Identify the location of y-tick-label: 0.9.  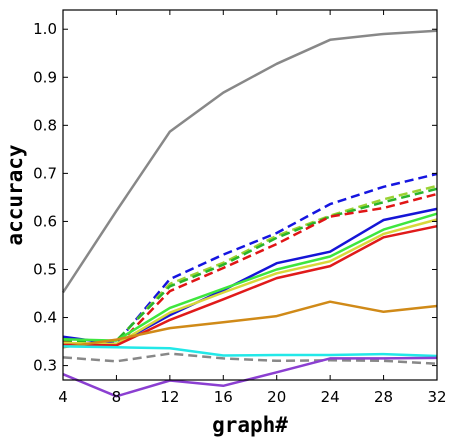
(45, 77).